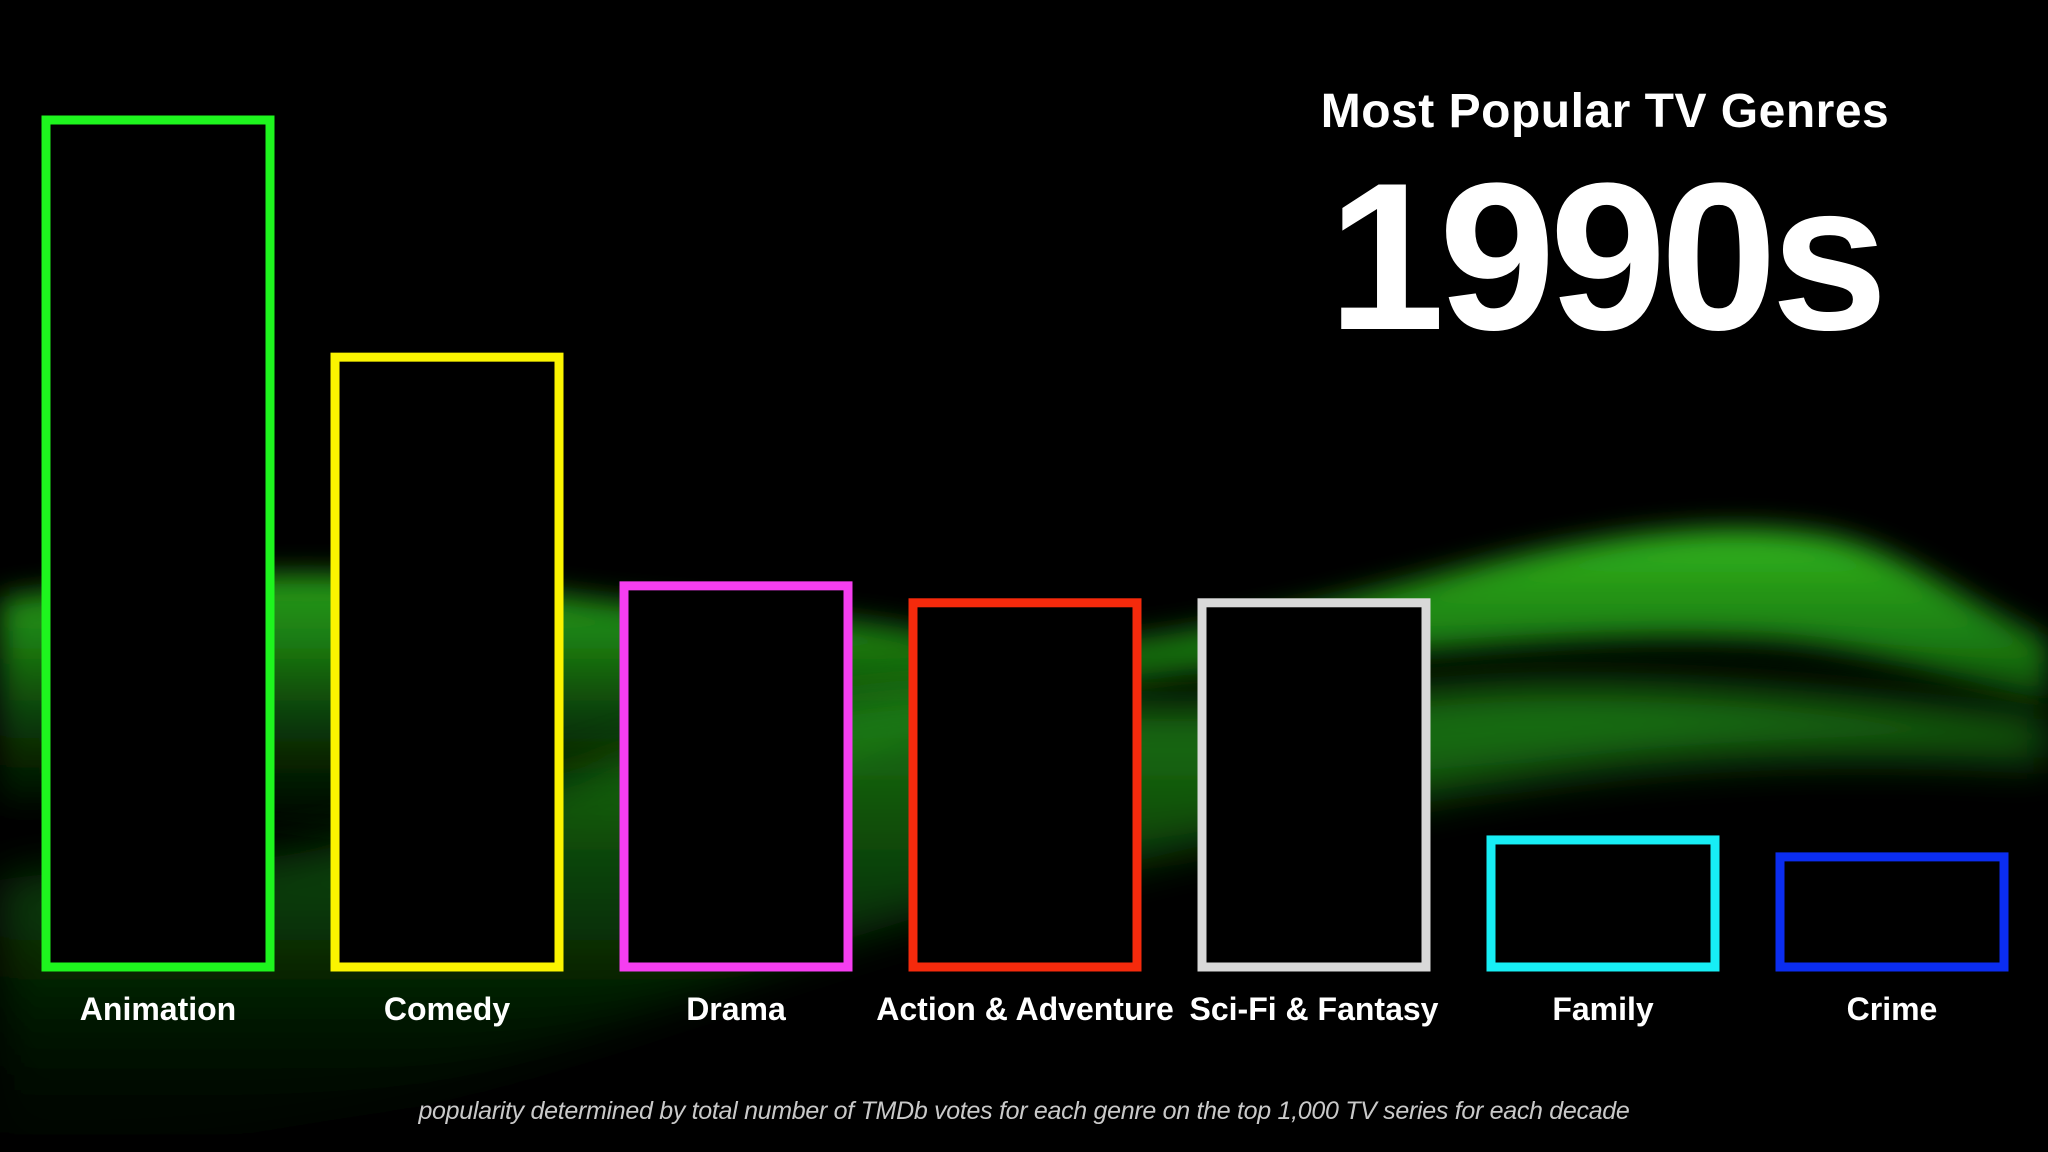 This screenshot has width=2048, height=1152. What do you see at coordinates (1025, 1009) in the screenshot?
I see `category-label-action-adventure: Action & Adventure` at bounding box center [1025, 1009].